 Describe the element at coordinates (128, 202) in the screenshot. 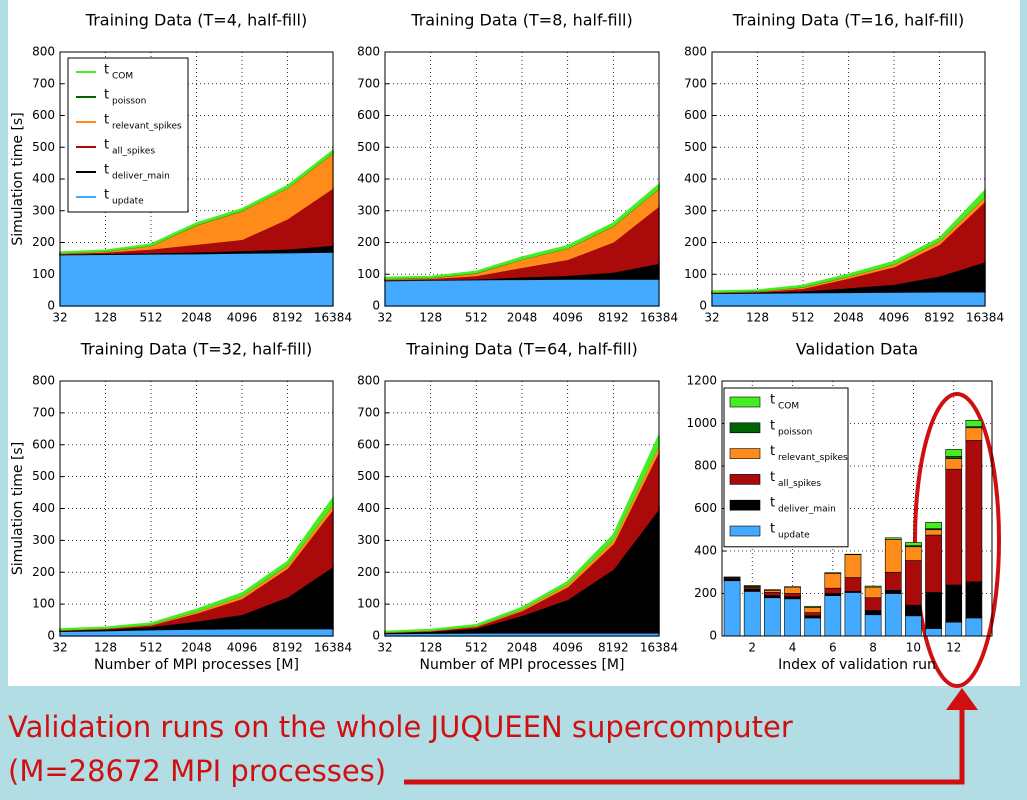

I see `legend-subscript: update` at that location.